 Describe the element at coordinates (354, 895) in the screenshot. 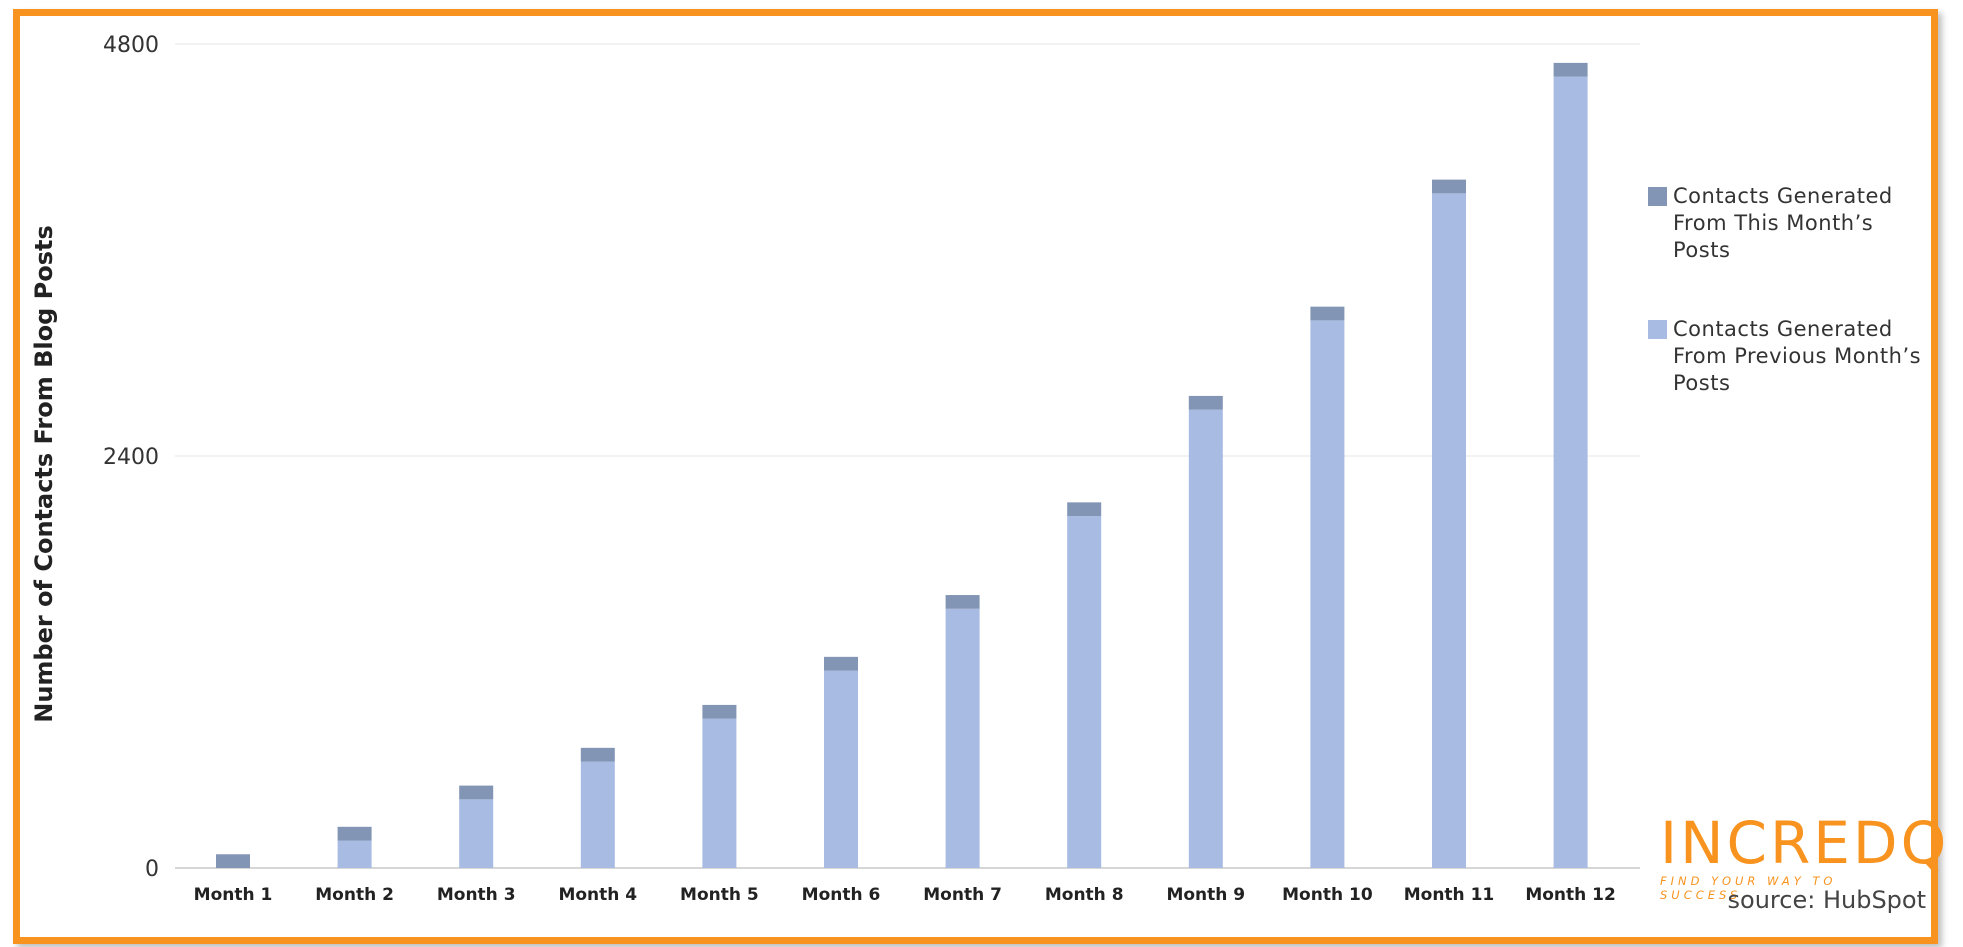

I see `x-tick-label-month-2: Month 2` at that location.